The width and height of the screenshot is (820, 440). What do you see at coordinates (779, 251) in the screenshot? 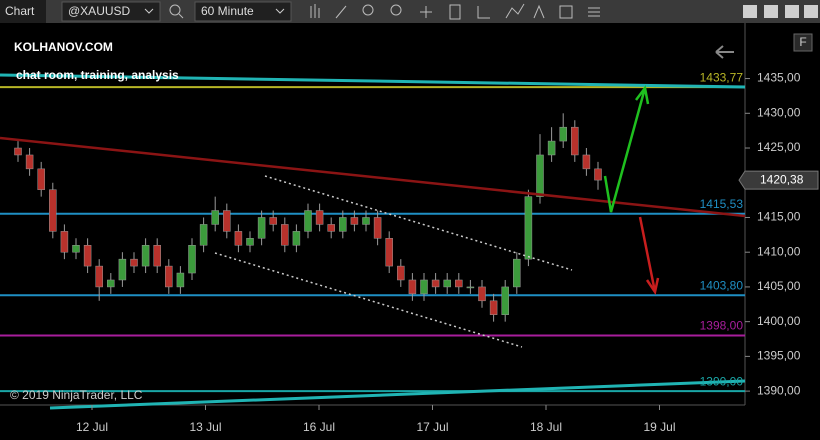
I see `y-tick-label: 1410,00` at bounding box center [779, 251].